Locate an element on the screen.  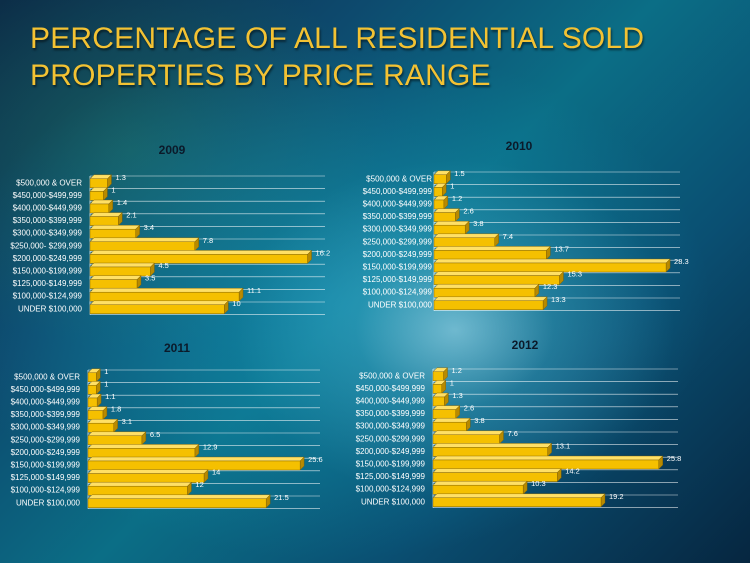
value-label: 6.5 is located at coordinates (155, 434).